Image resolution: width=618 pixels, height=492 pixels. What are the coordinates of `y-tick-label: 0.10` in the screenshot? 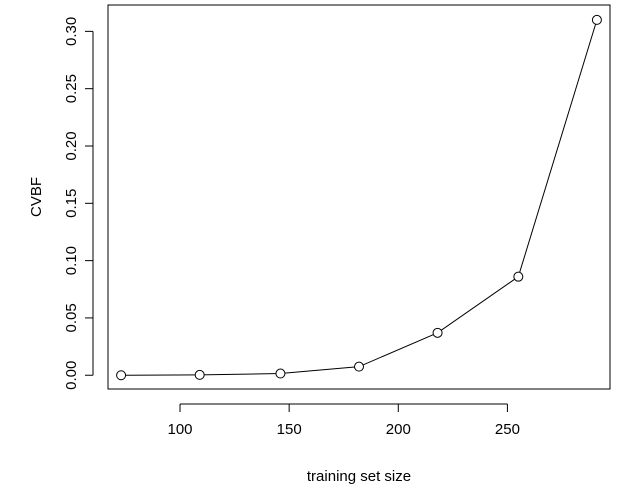 It's located at (71, 260).